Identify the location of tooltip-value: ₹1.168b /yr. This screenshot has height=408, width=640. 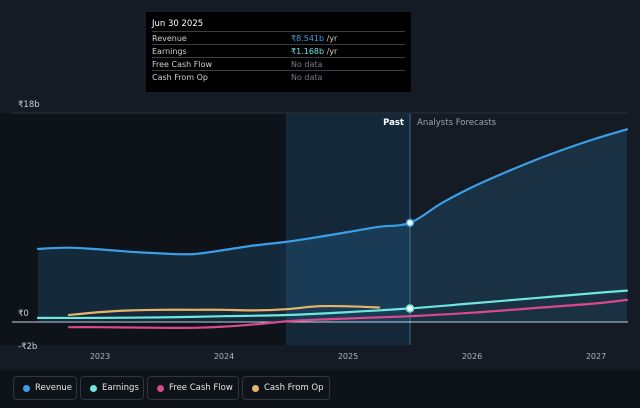
(314, 51).